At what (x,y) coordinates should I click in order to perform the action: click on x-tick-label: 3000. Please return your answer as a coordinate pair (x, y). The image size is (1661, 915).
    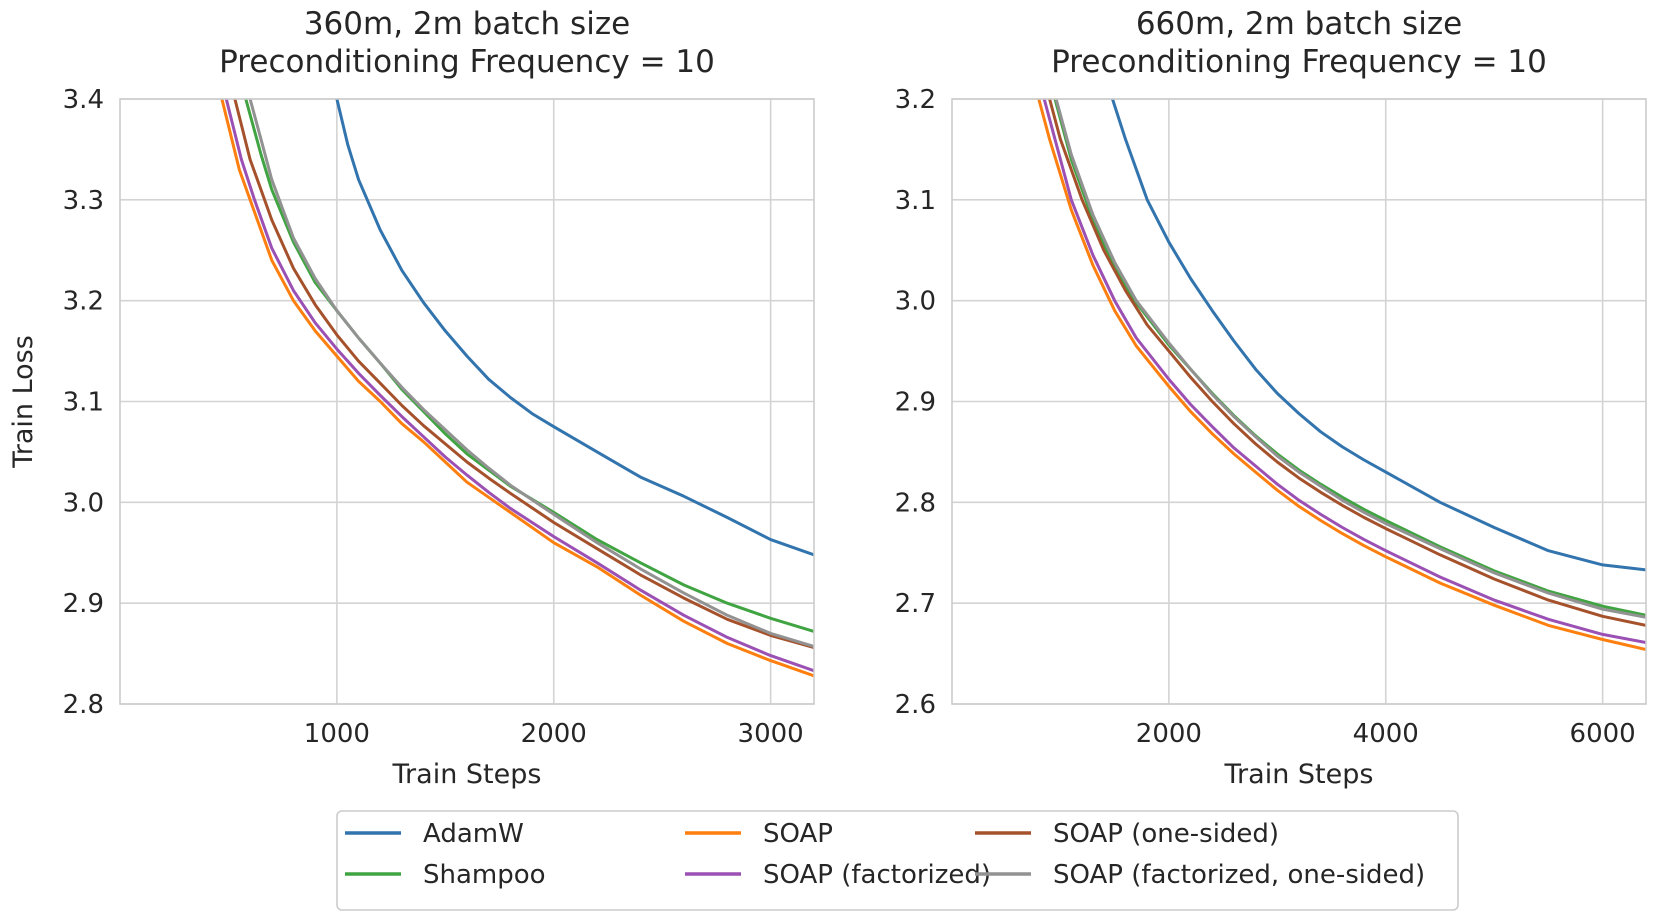
    Looking at the image, I should click on (771, 734).